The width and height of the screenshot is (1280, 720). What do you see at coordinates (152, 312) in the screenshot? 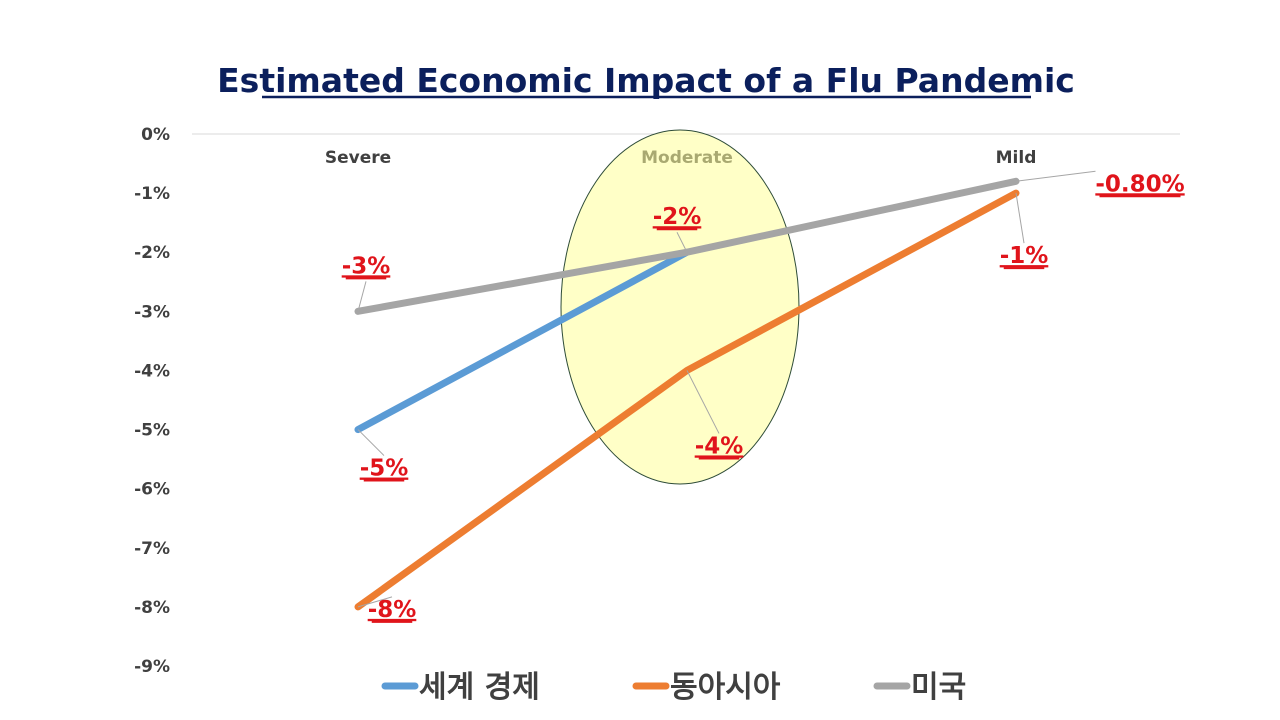
I see `y-tick-label: -3%` at bounding box center [152, 312].